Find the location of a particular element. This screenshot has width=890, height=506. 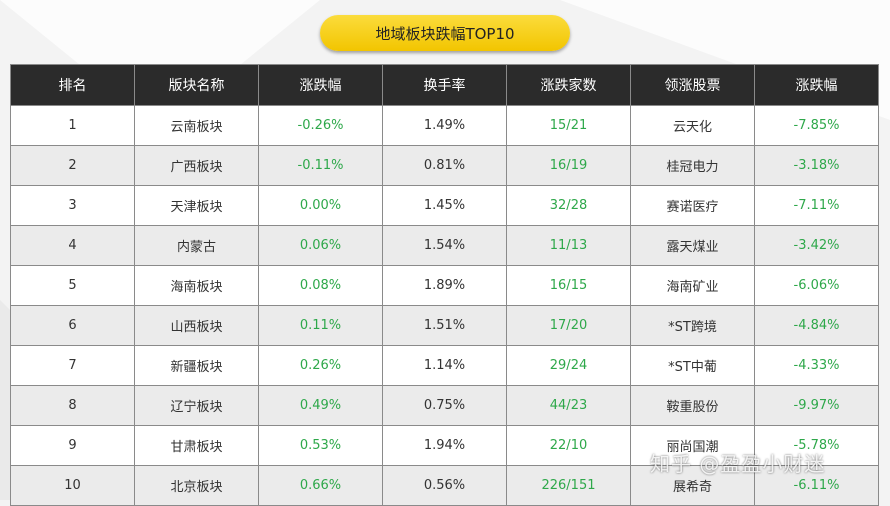

stock-change-cell: -7.85% is located at coordinates (816, 125).